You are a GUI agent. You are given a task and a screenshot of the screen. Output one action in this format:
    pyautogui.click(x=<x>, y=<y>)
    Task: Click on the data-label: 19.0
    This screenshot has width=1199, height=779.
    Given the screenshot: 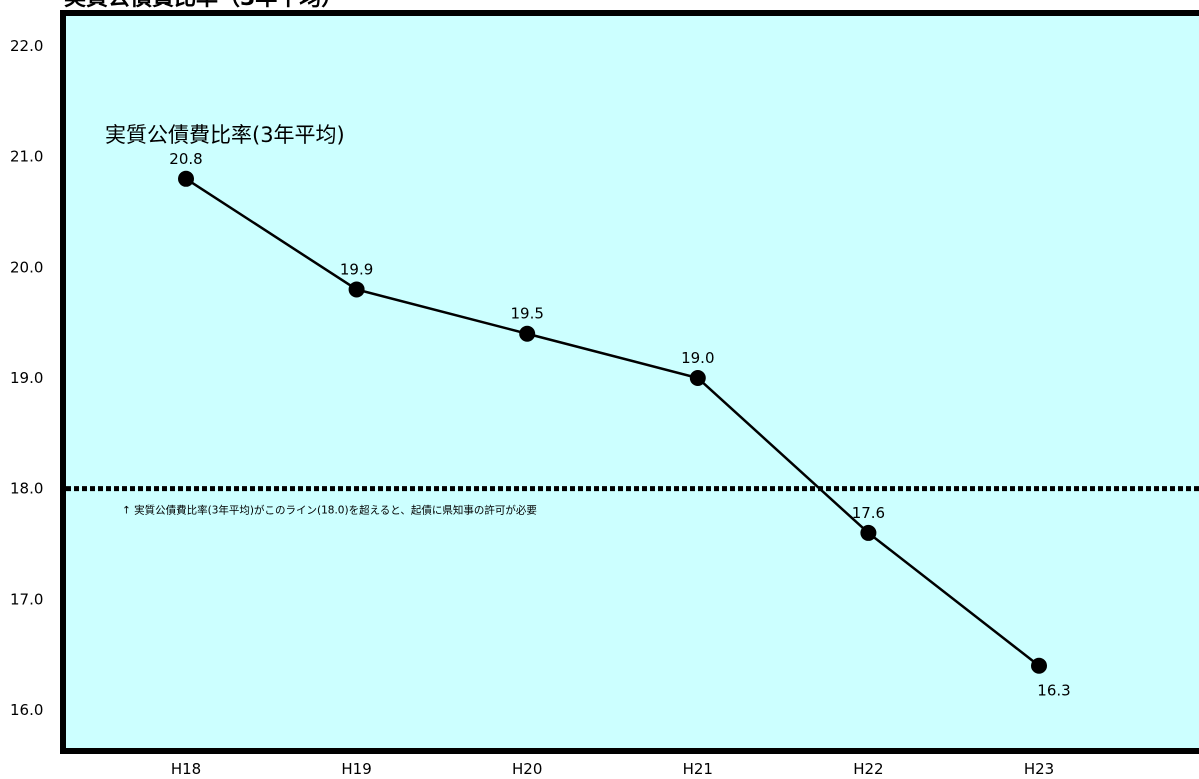 What is the action you would take?
    pyautogui.click(x=697, y=358)
    